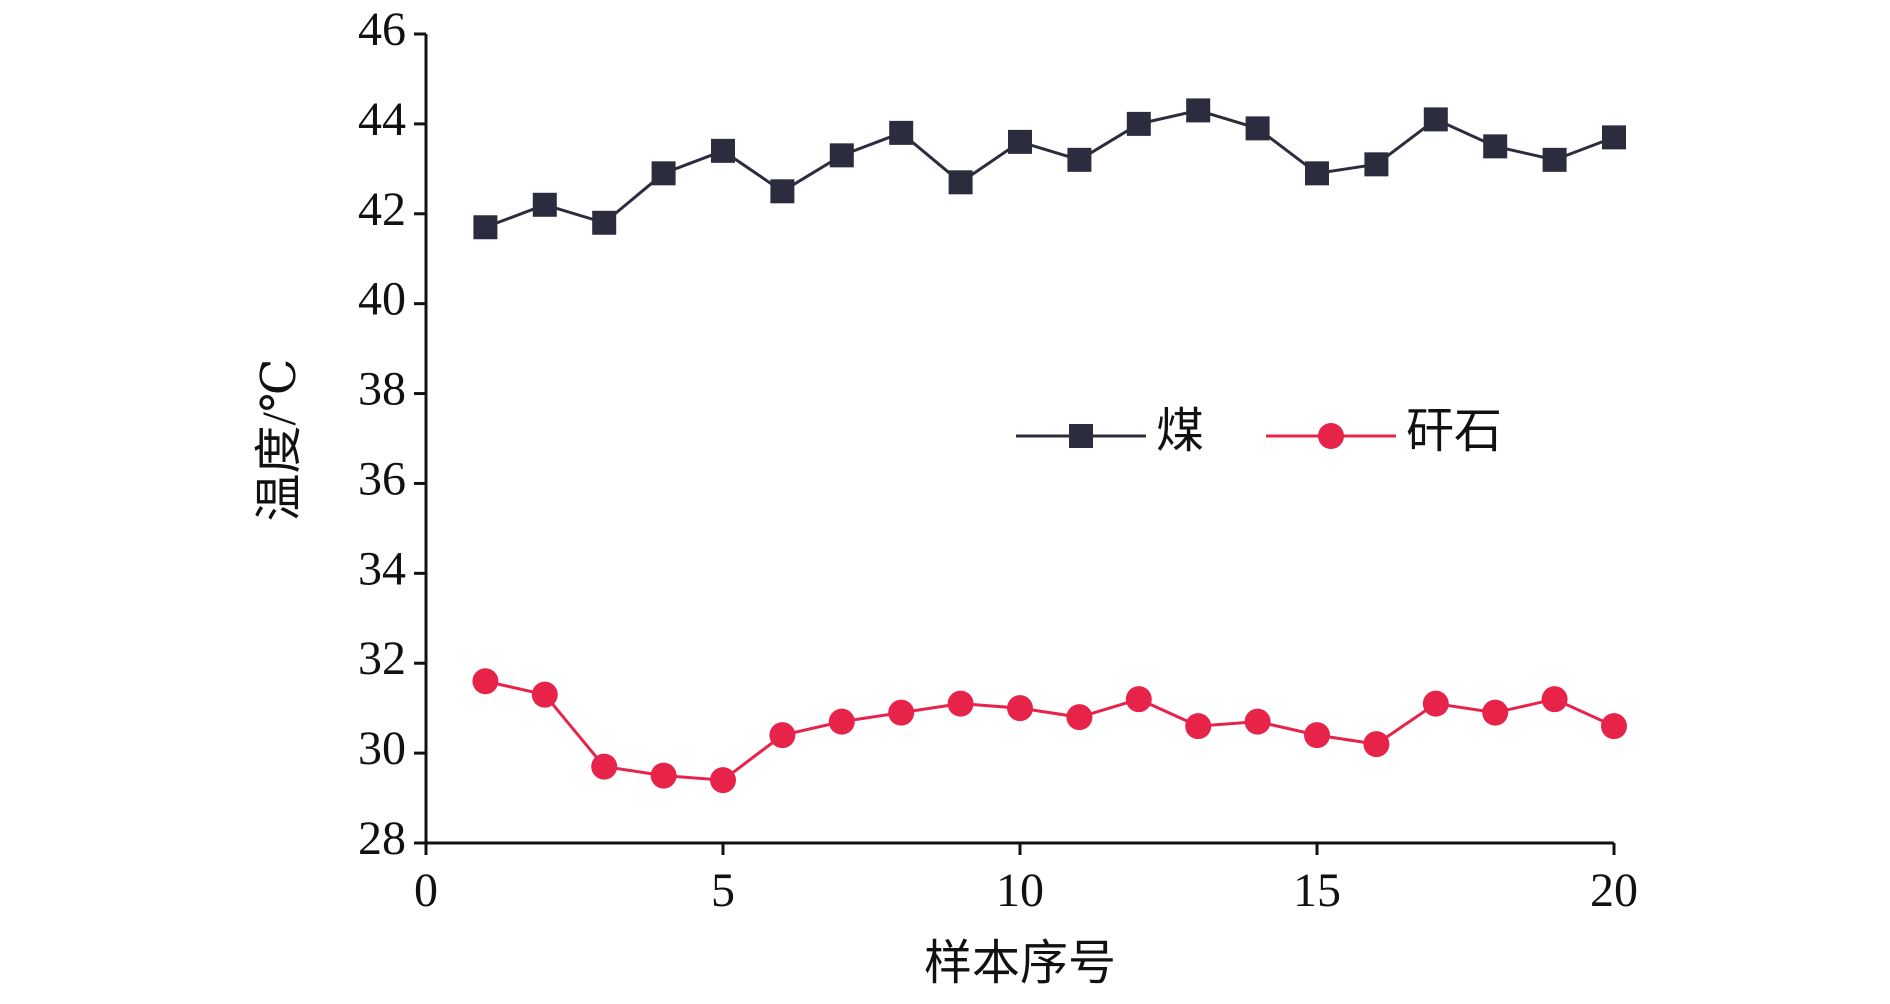 The width and height of the screenshot is (1890, 1004). I want to click on y-tick-label: 36, so click(382, 478).